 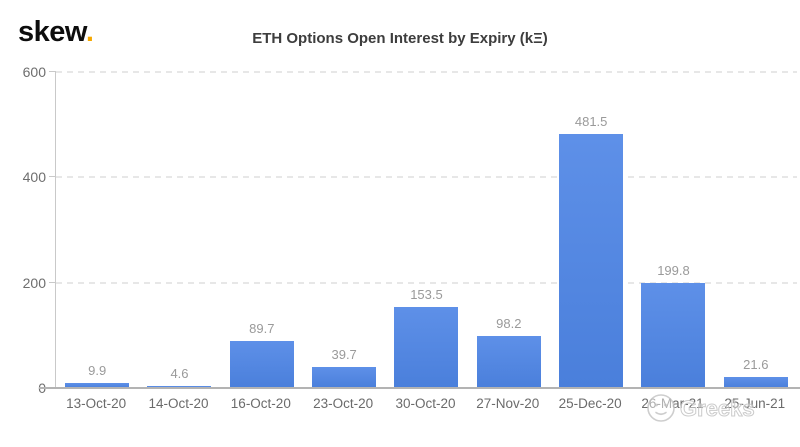 I want to click on x-axis-label: 25-Jun-21, so click(x=755, y=403).